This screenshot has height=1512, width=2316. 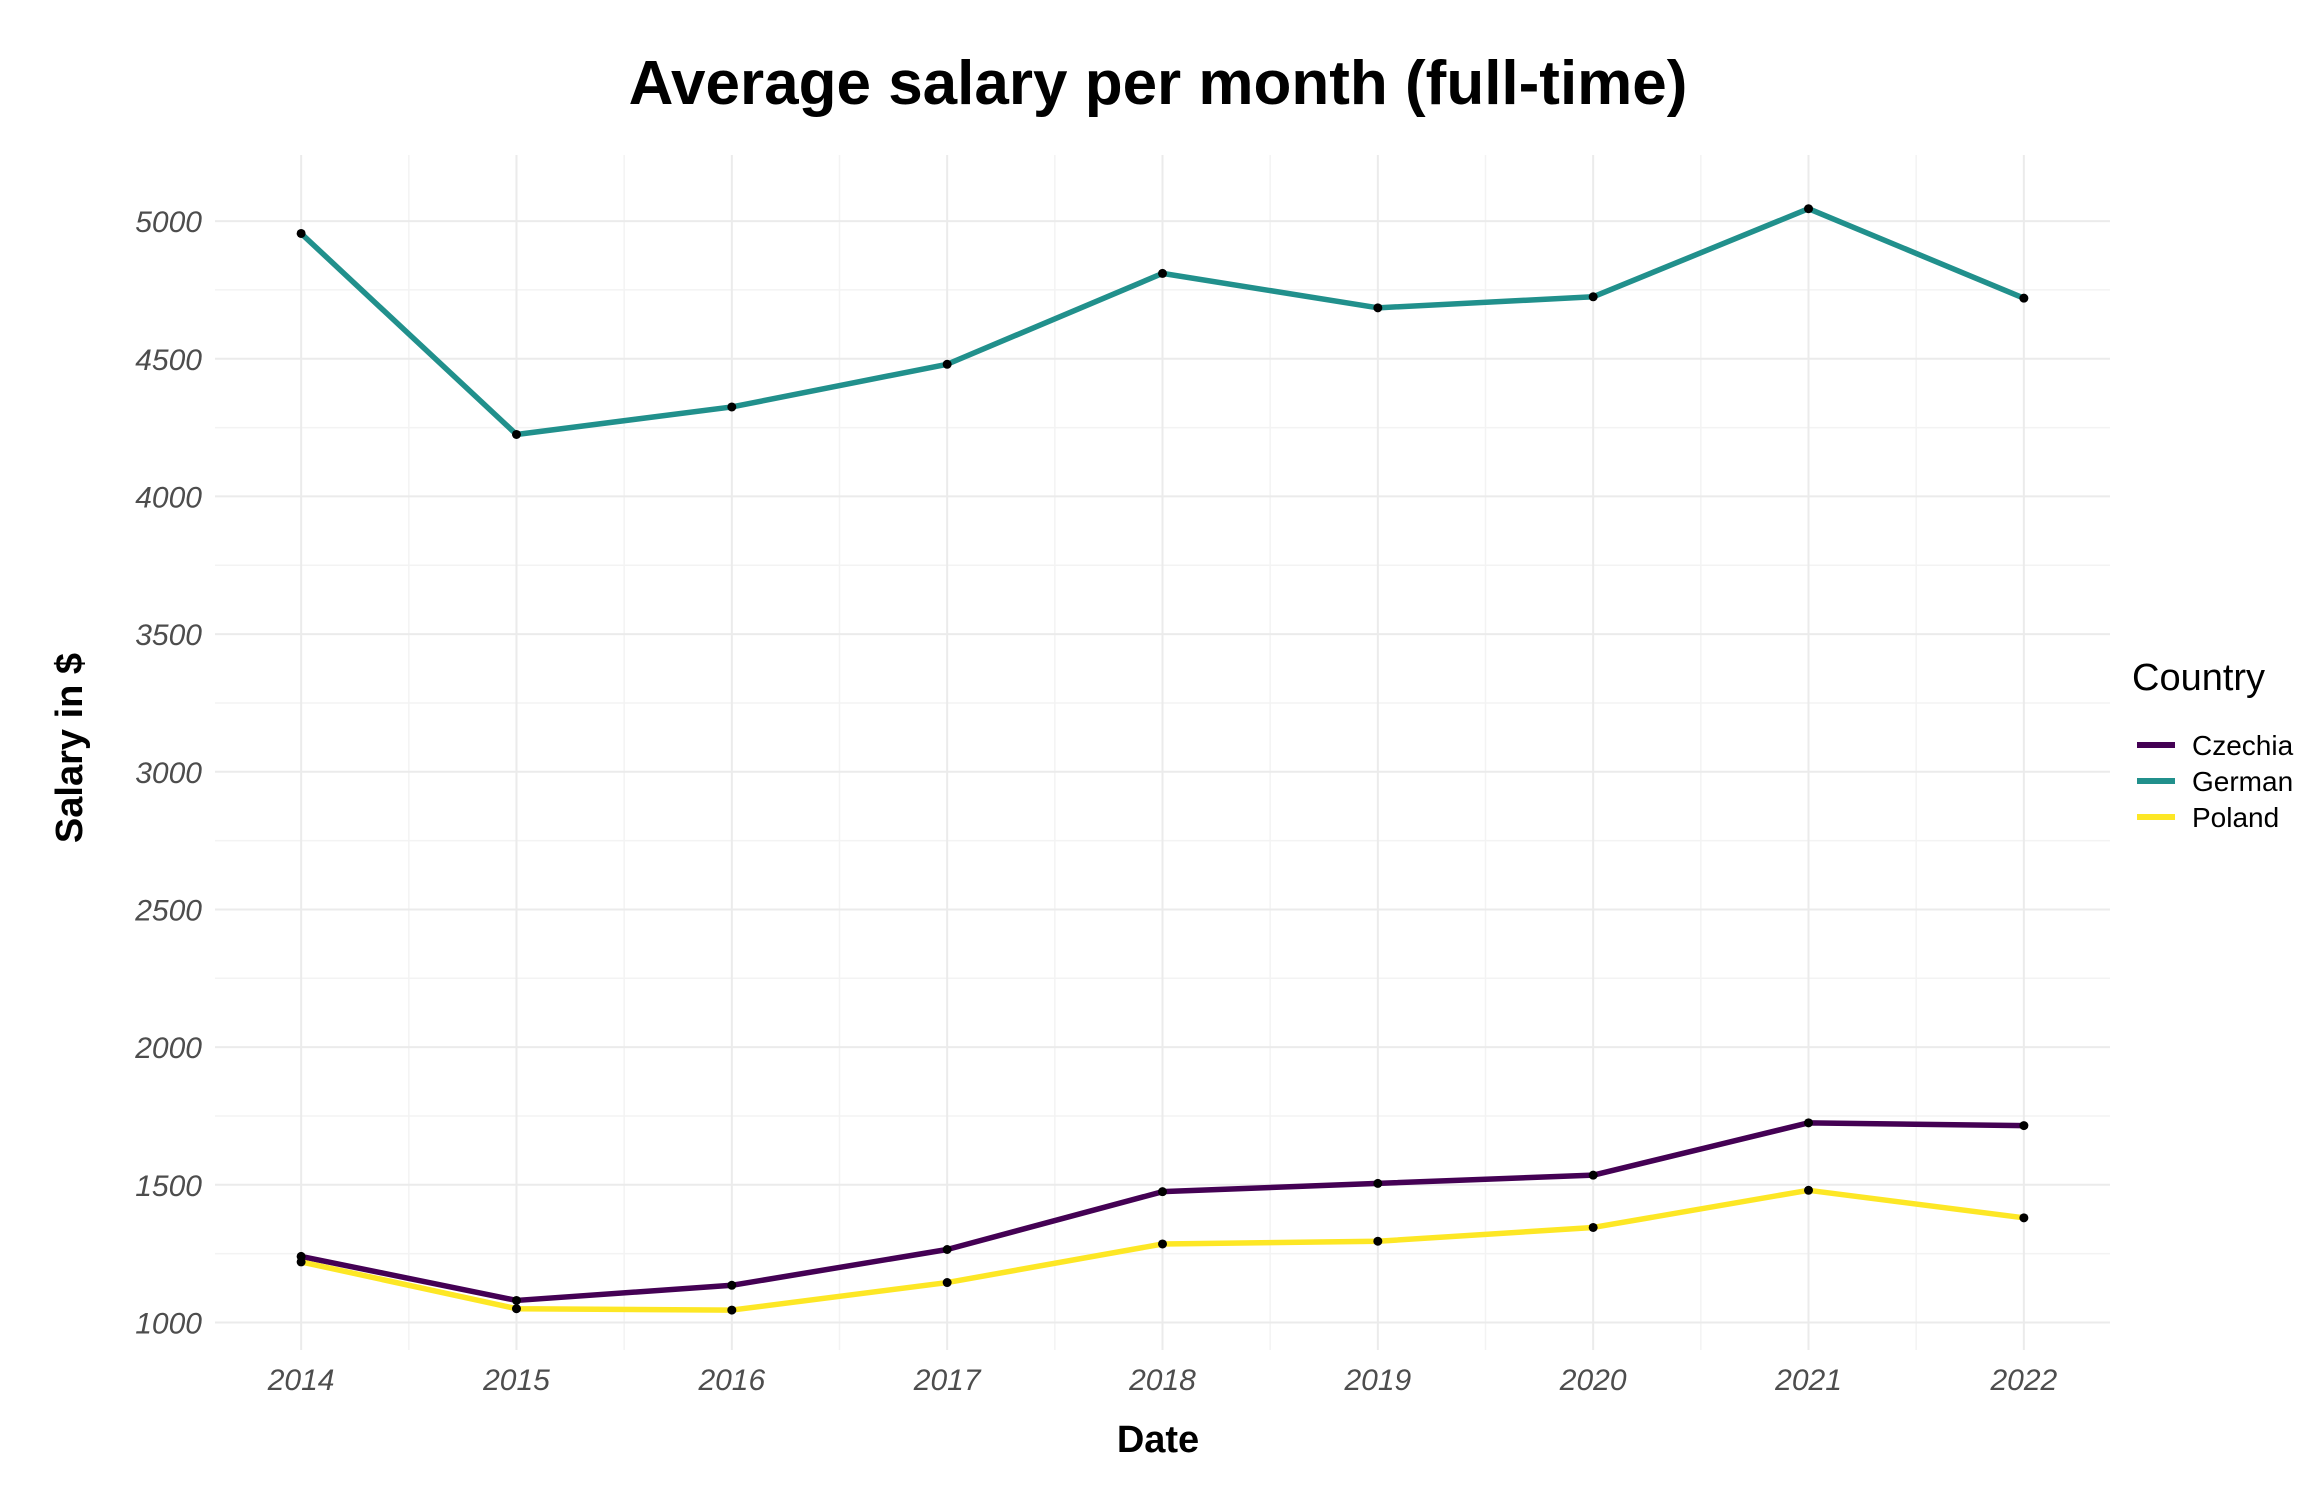 I want to click on x-axis-title: Date, so click(x=1158, y=1440).